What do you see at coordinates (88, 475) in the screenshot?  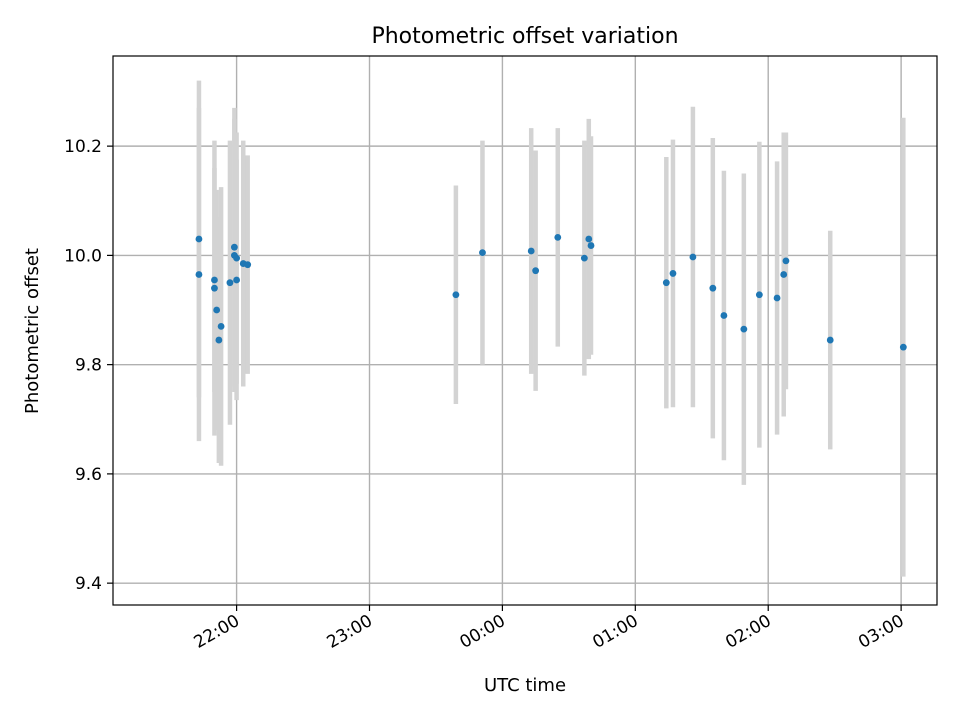 I see `y-tick-label: 9.6` at bounding box center [88, 475].